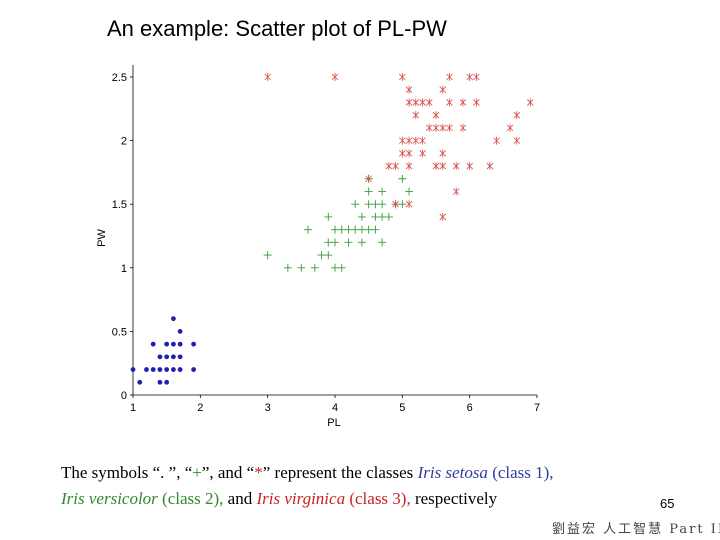 The height and width of the screenshot is (540, 720). Describe the element at coordinates (119, 332) in the screenshot. I see `y-tick-label: 0.5` at that location.